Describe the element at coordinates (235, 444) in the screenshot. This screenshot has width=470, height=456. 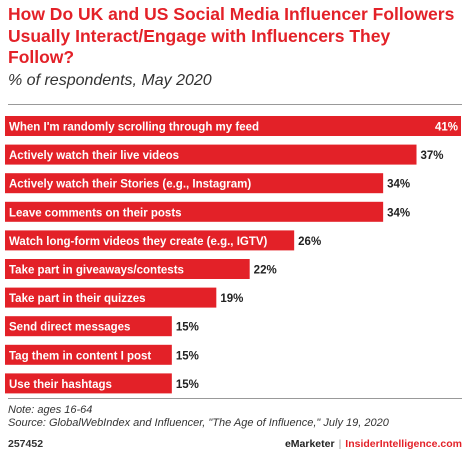
I see `footer: 257452 eMarketer | InsiderIntelligence.com` at that location.